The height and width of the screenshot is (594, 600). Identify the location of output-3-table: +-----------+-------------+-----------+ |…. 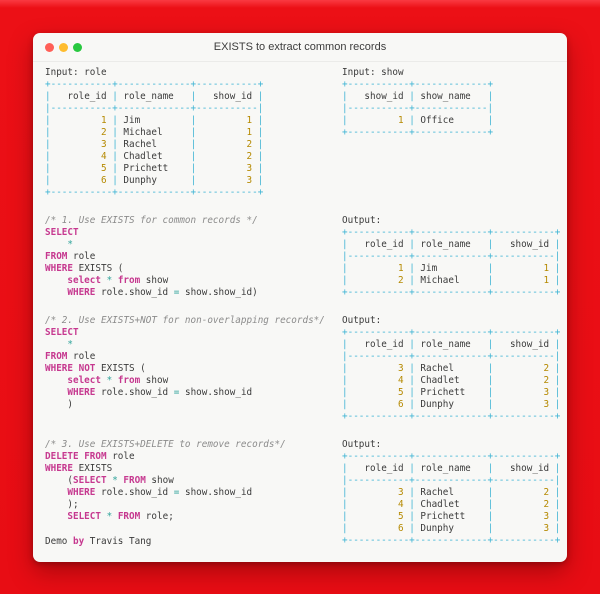
(451, 498).